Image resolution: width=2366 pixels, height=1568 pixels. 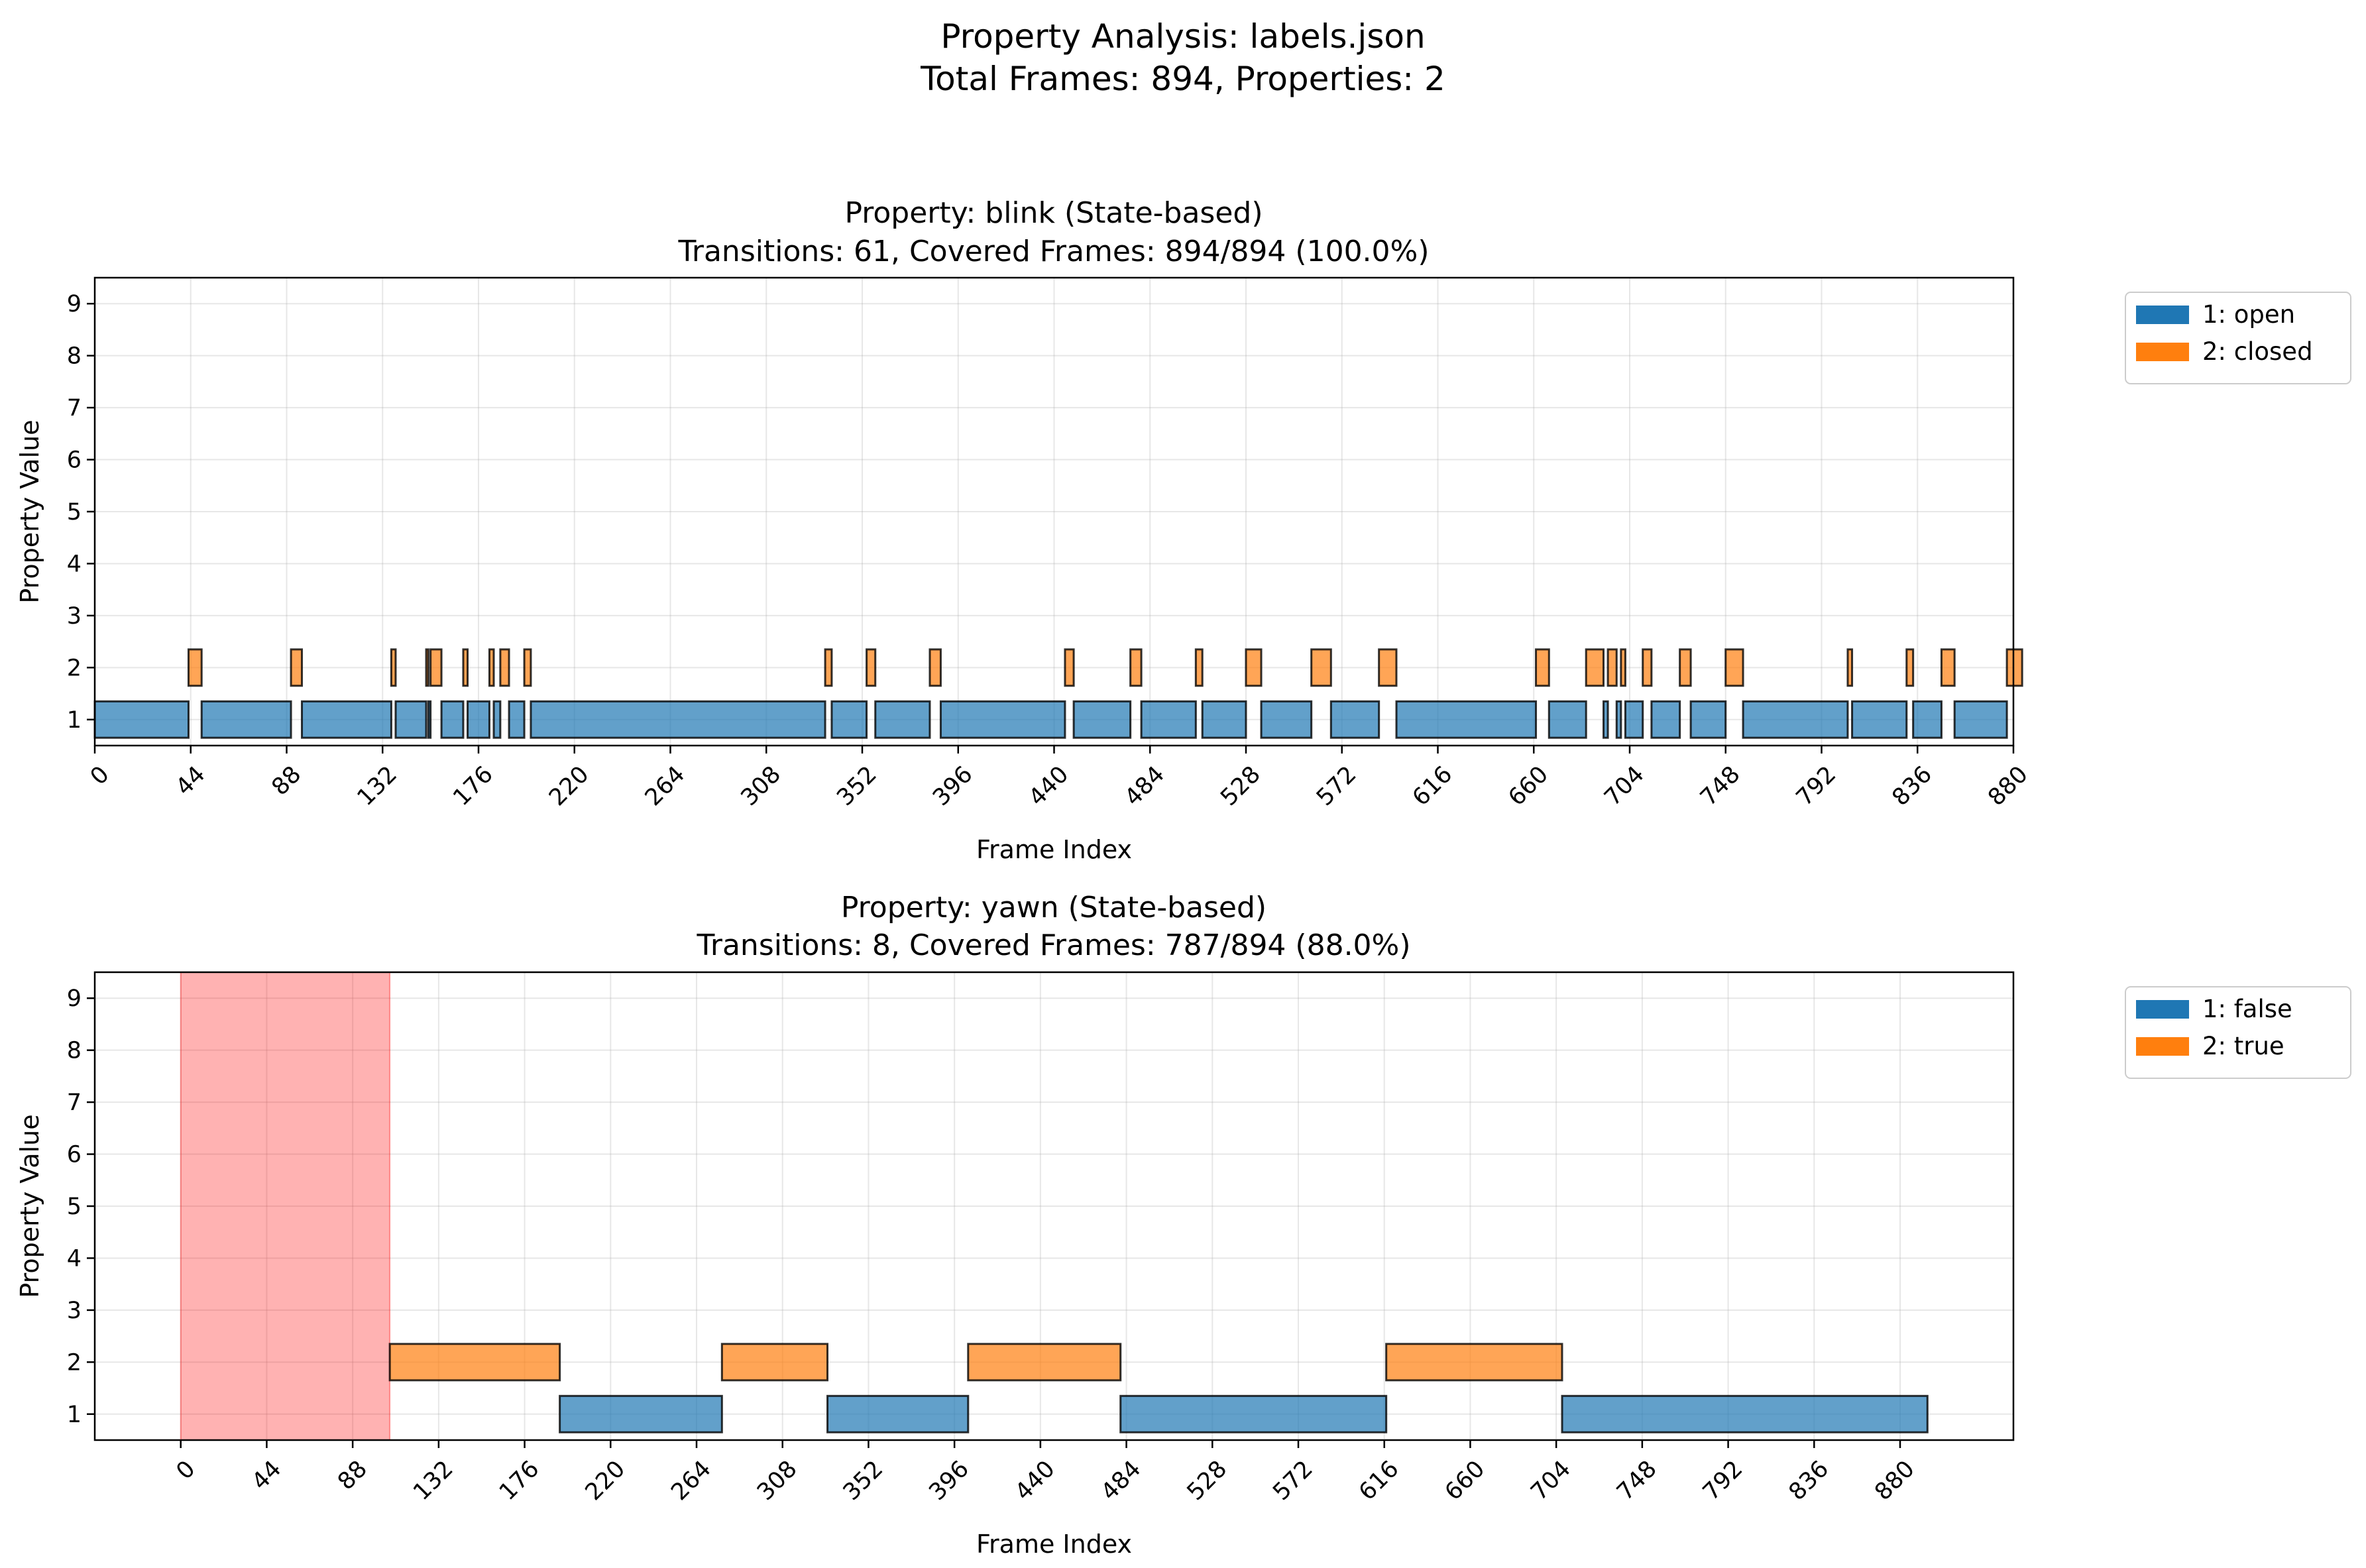 What do you see at coordinates (1912, 786) in the screenshot?
I see `blink-x-tick-label: 836` at bounding box center [1912, 786].